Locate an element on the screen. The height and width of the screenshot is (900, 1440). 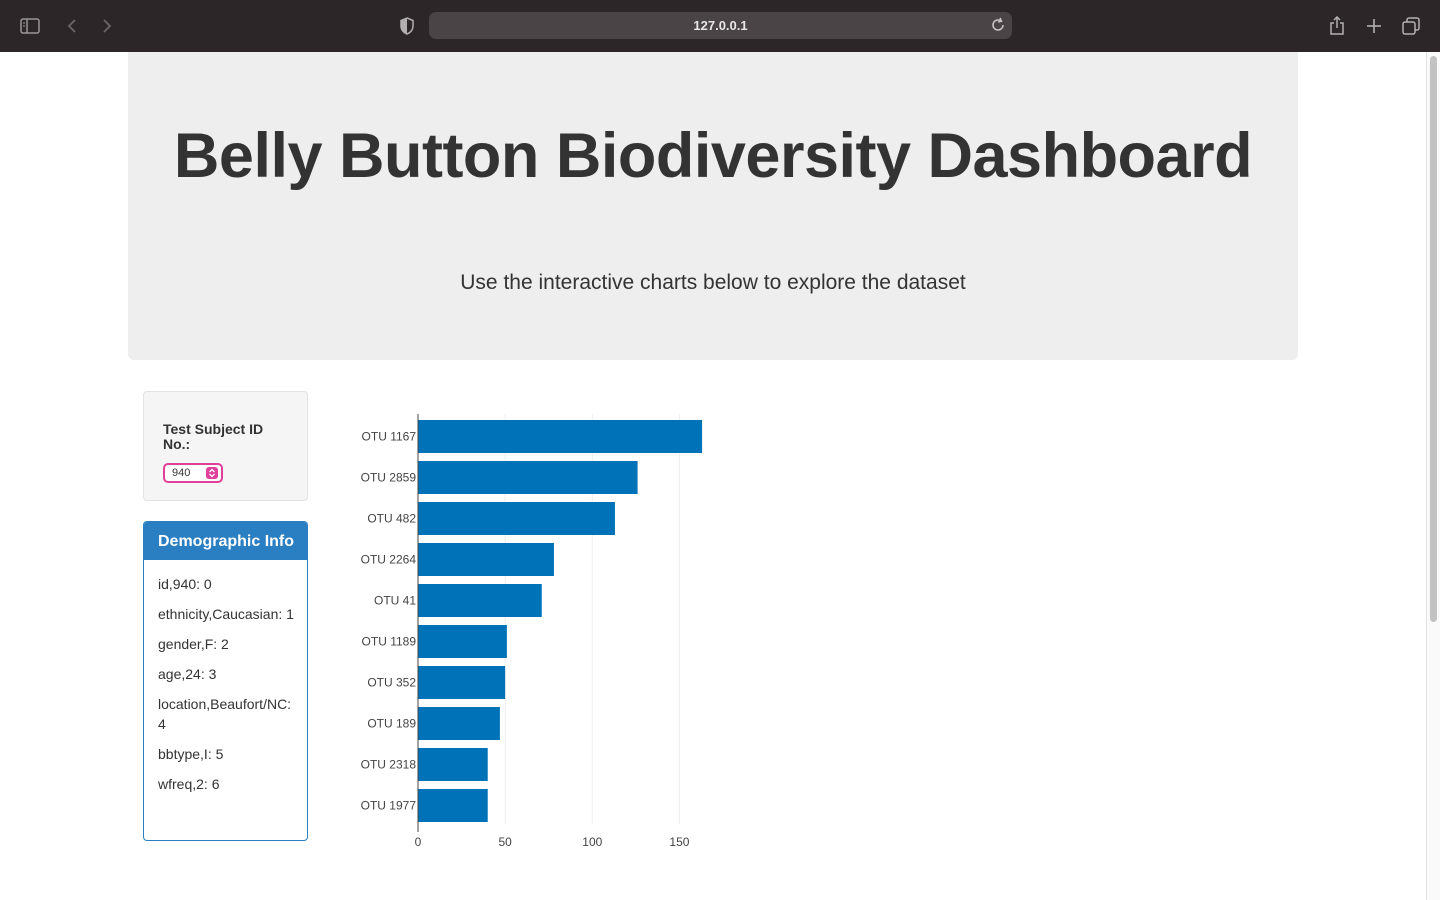
demographic-row: id,940: 0 is located at coordinates (185, 584).